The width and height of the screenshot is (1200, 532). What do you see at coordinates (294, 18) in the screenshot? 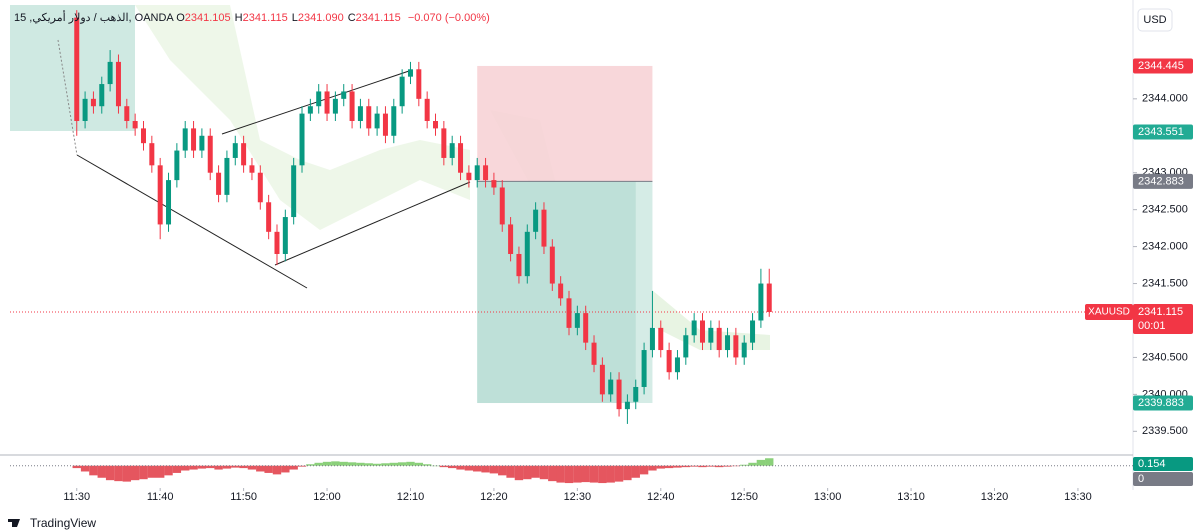
I see `ohlc-label: L` at bounding box center [294, 18].